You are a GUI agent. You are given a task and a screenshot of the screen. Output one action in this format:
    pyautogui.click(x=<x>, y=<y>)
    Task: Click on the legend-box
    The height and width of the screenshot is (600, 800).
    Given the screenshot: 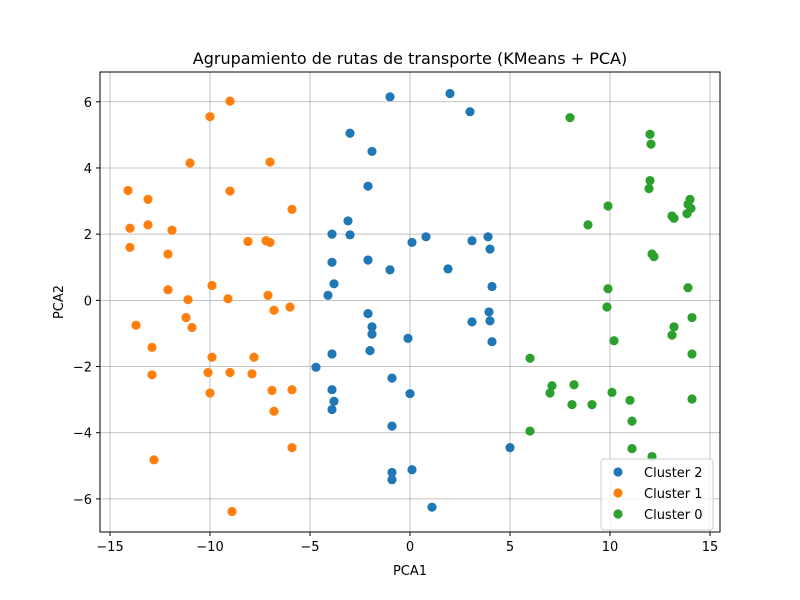 What is the action you would take?
    pyautogui.click(x=657, y=494)
    